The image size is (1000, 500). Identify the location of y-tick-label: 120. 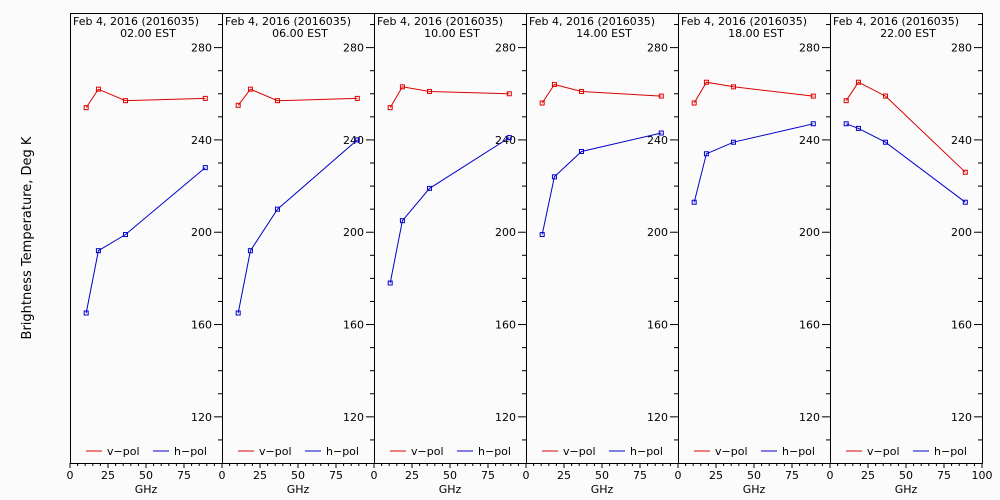
(961, 417).